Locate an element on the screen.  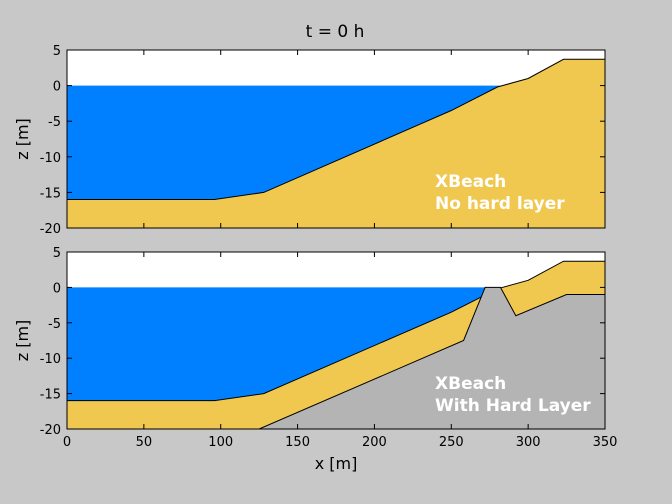
x-tick-label: 250 is located at coordinates (451, 442).